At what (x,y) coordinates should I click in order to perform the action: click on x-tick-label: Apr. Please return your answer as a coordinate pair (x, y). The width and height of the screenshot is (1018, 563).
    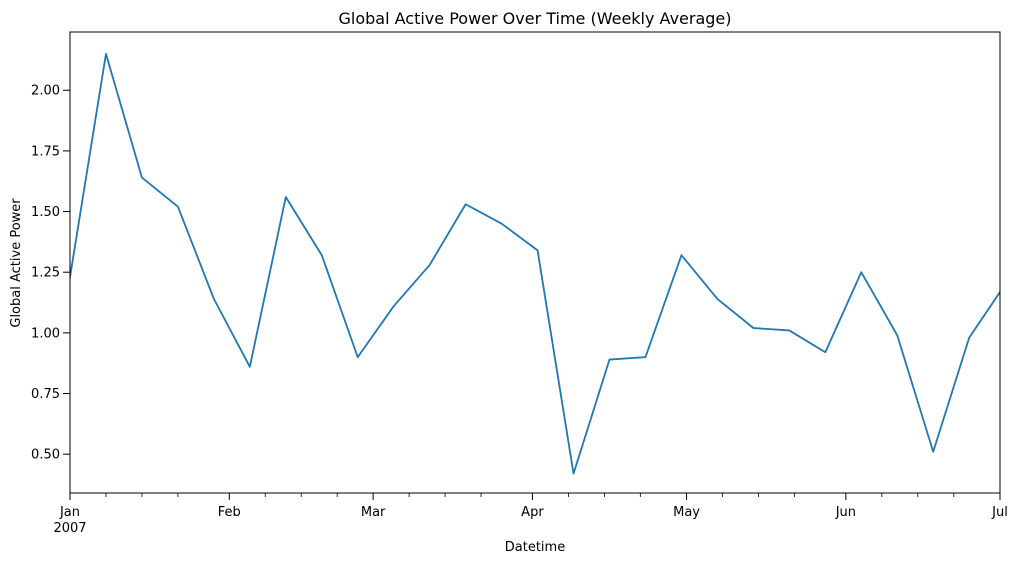
    Looking at the image, I should click on (532, 512).